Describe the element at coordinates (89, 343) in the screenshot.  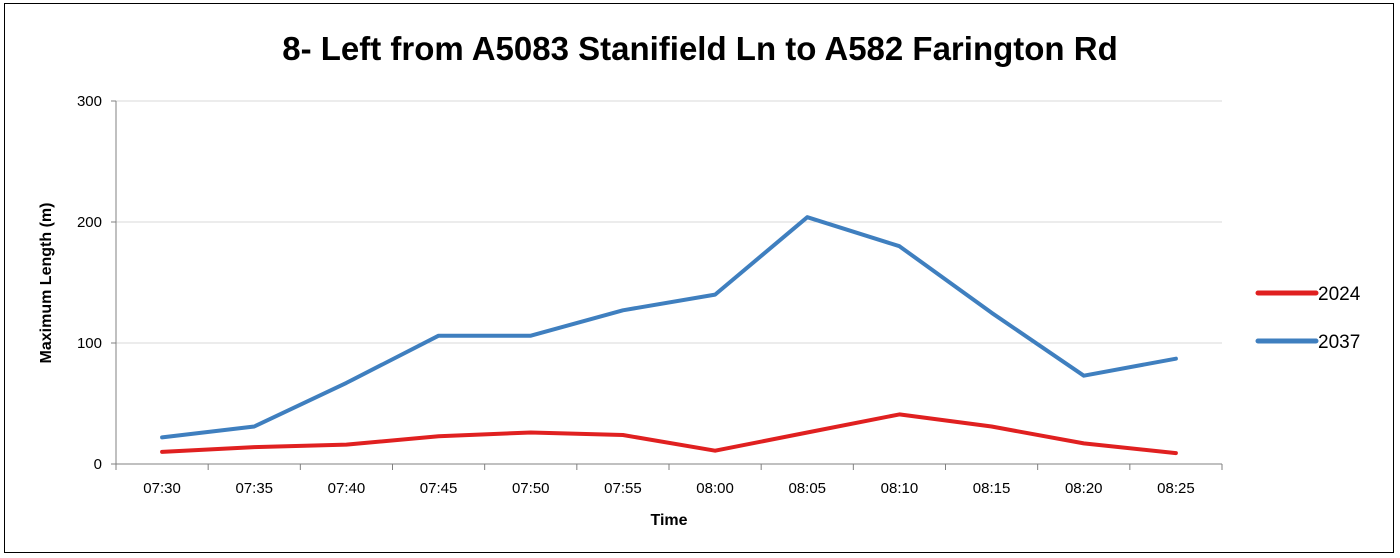
I see `y-tick-label: 100` at that location.